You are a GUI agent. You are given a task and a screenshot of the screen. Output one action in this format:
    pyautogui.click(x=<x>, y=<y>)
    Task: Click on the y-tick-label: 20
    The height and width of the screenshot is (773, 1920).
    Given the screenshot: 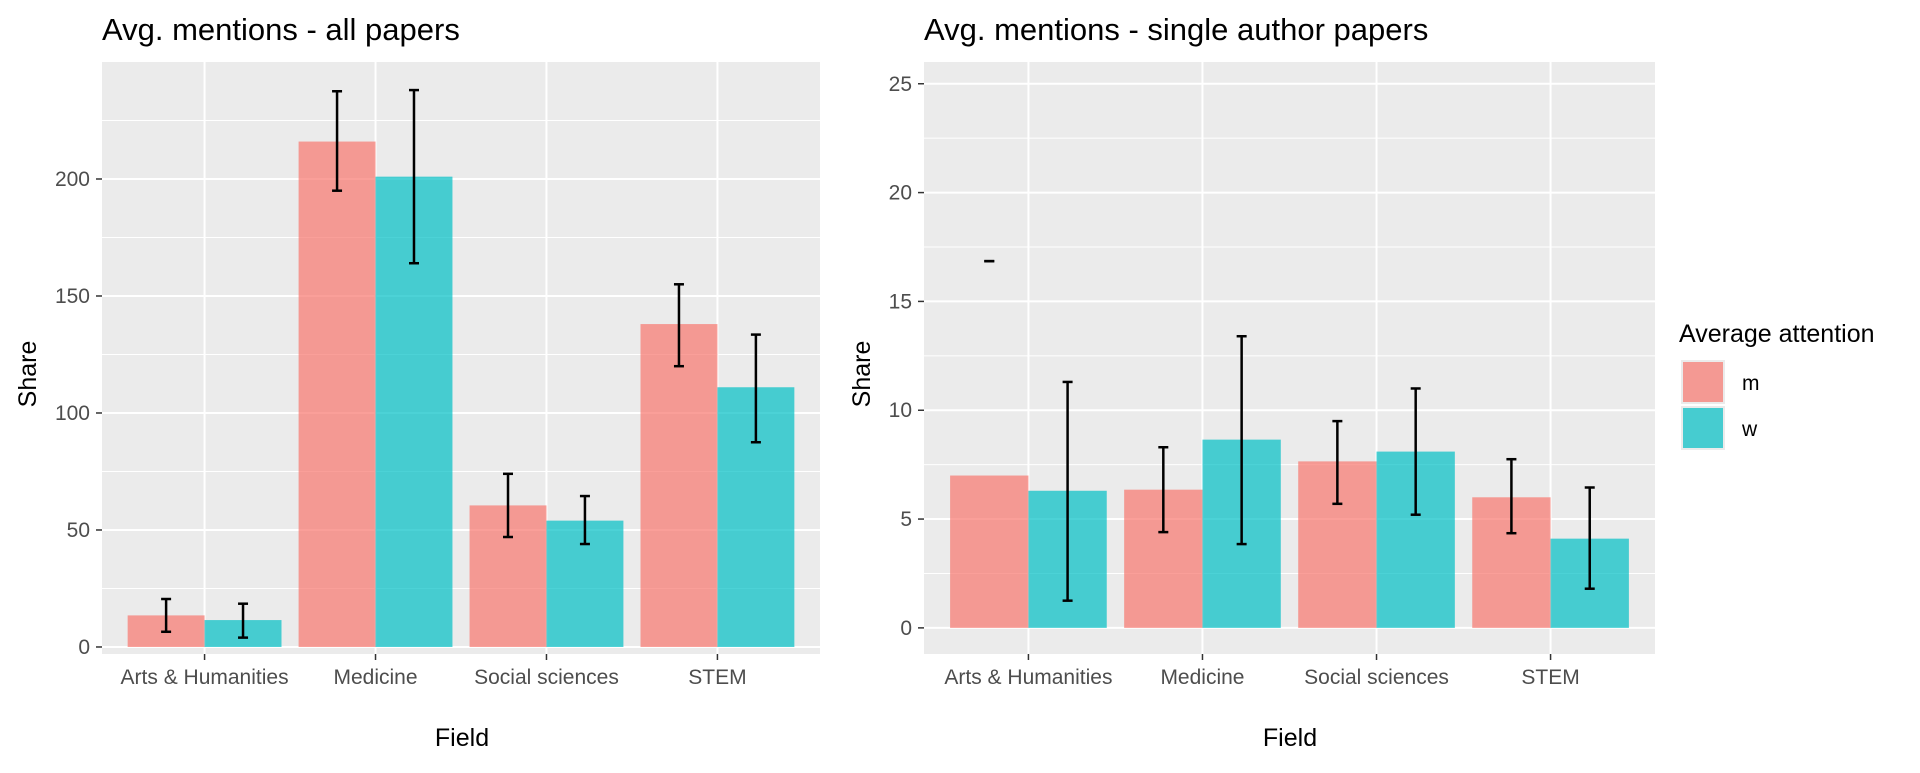 What is the action you would take?
    pyautogui.click(x=900, y=193)
    